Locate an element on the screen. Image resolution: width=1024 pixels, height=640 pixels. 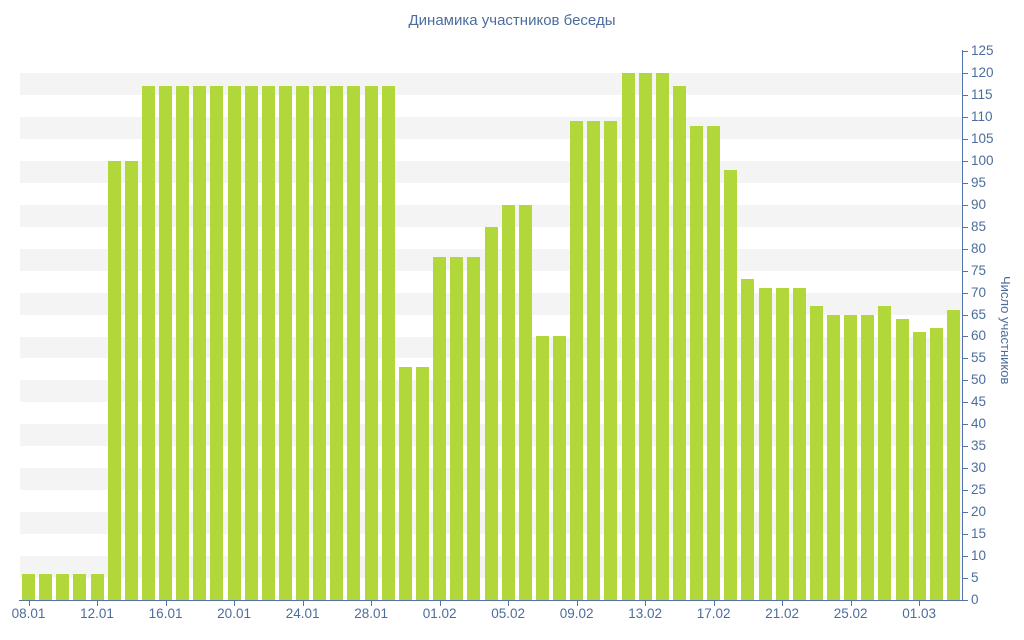
bar-13.01 is located at coordinates (114, 380).